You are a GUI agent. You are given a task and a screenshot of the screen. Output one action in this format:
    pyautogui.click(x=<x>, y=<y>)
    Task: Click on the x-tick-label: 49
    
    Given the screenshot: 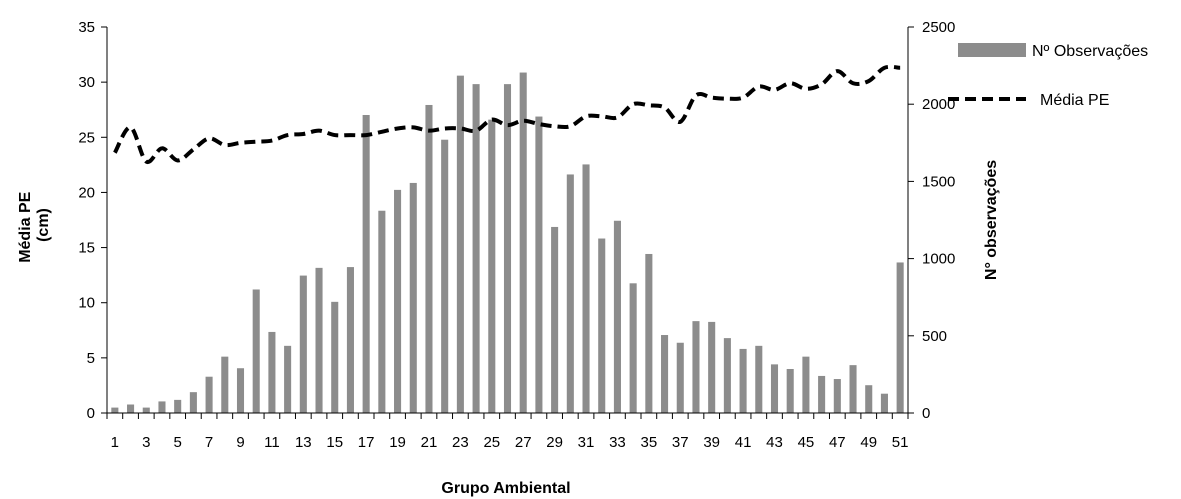 What is the action you would take?
    pyautogui.click(x=868, y=442)
    